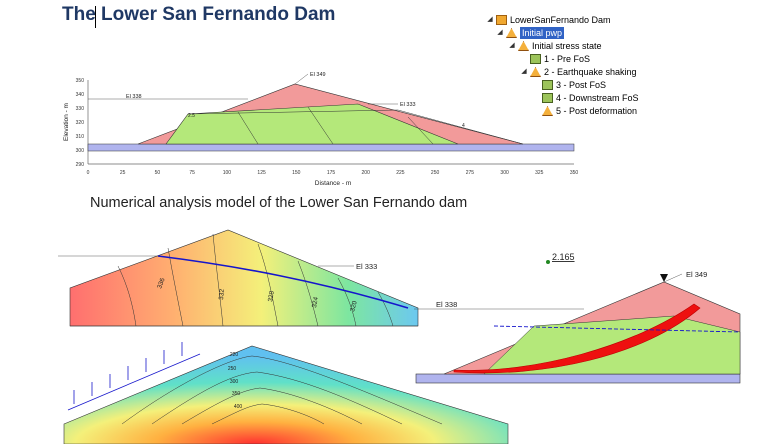  What do you see at coordinates (296, 173) in the screenshot?
I see `x-tick: 150` at bounding box center [296, 173].